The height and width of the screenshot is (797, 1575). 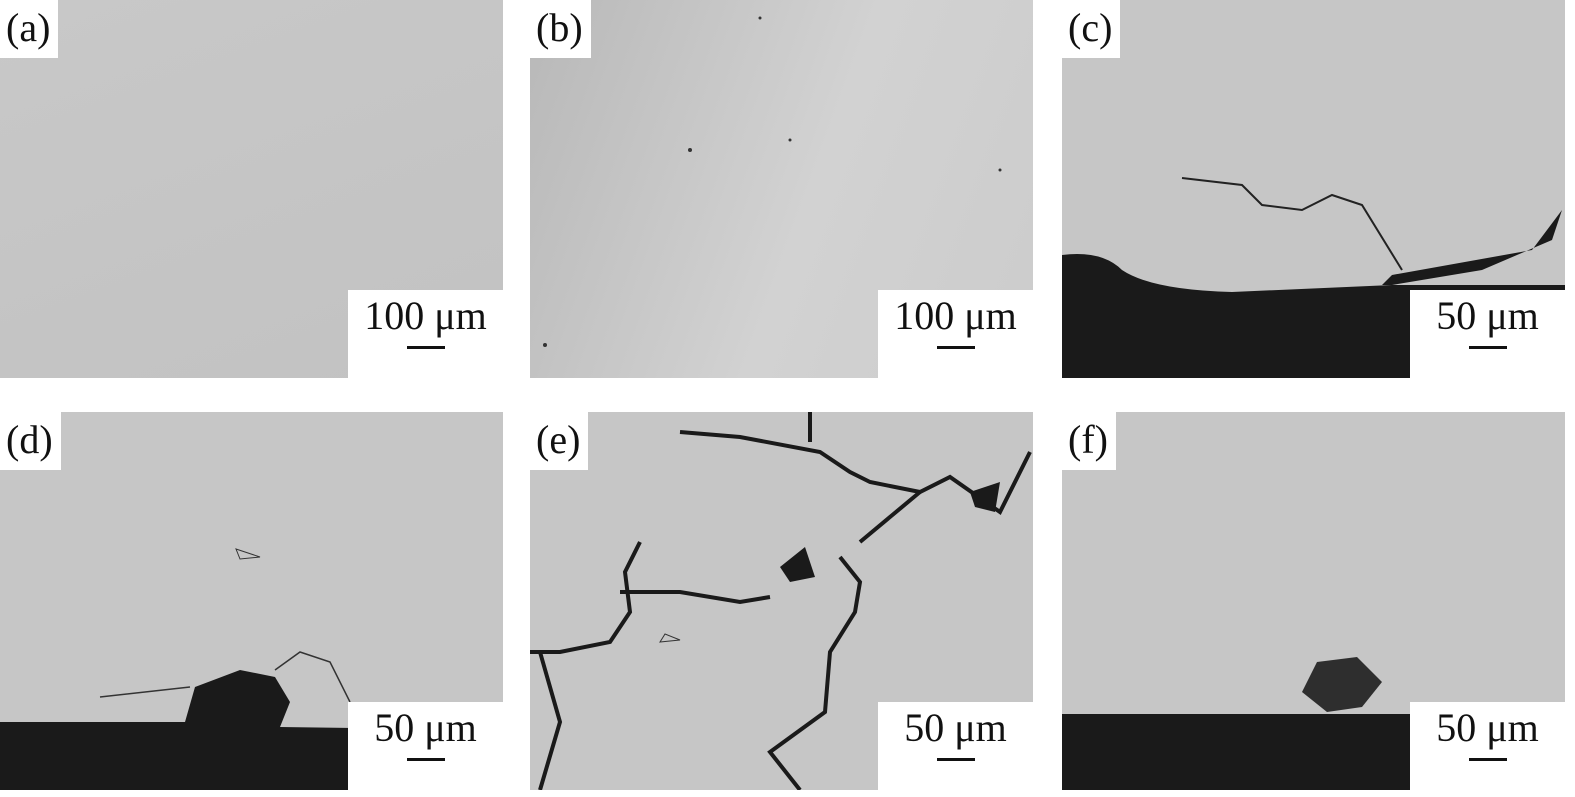 I want to click on panel-label: (e), so click(x=559, y=441).